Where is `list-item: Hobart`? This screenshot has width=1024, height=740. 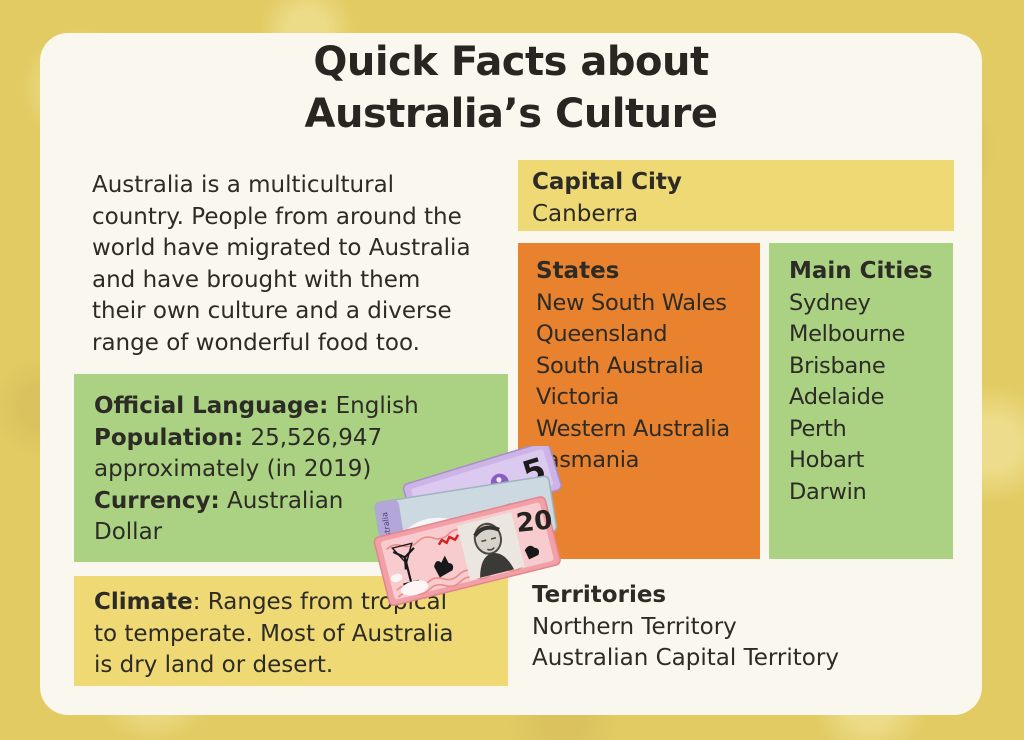 list-item: Hobart is located at coordinates (827, 460).